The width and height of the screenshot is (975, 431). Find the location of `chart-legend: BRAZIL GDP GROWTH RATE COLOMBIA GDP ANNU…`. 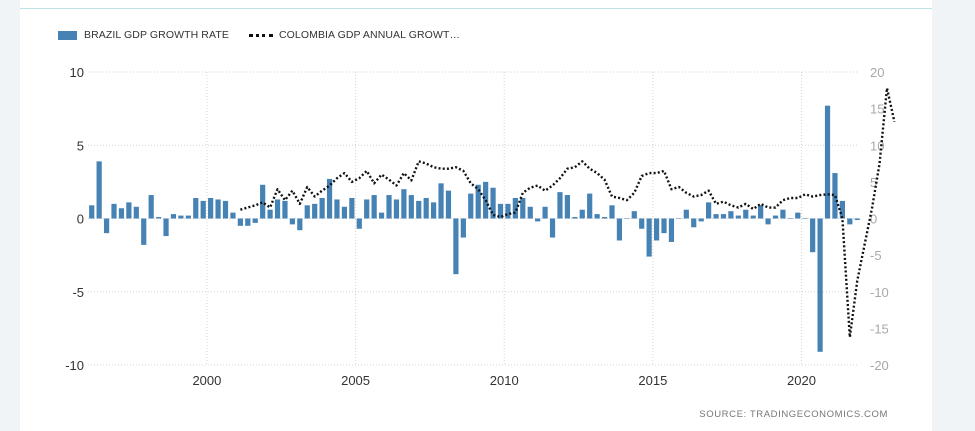

chart-legend: BRAZIL GDP GROWTH RATE COLOMBIA GDP ANNU… is located at coordinates (259, 35).